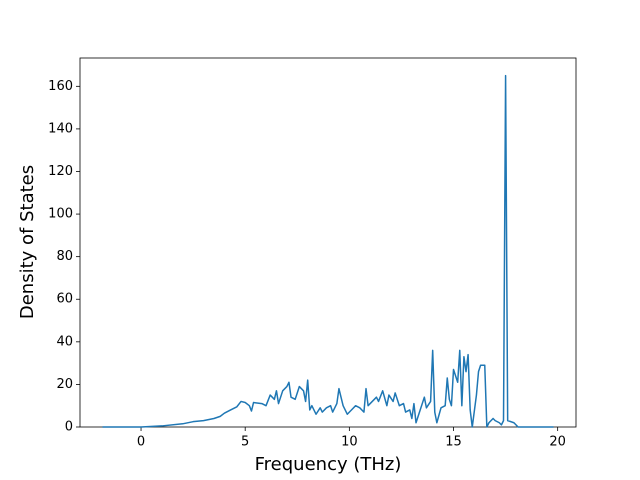 Image resolution: width=640 pixels, height=480 pixels. What do you see at coordinates (64, 341) in the screenshot?
I see `y-tick-label: 40` at bounding box center [64, 341].